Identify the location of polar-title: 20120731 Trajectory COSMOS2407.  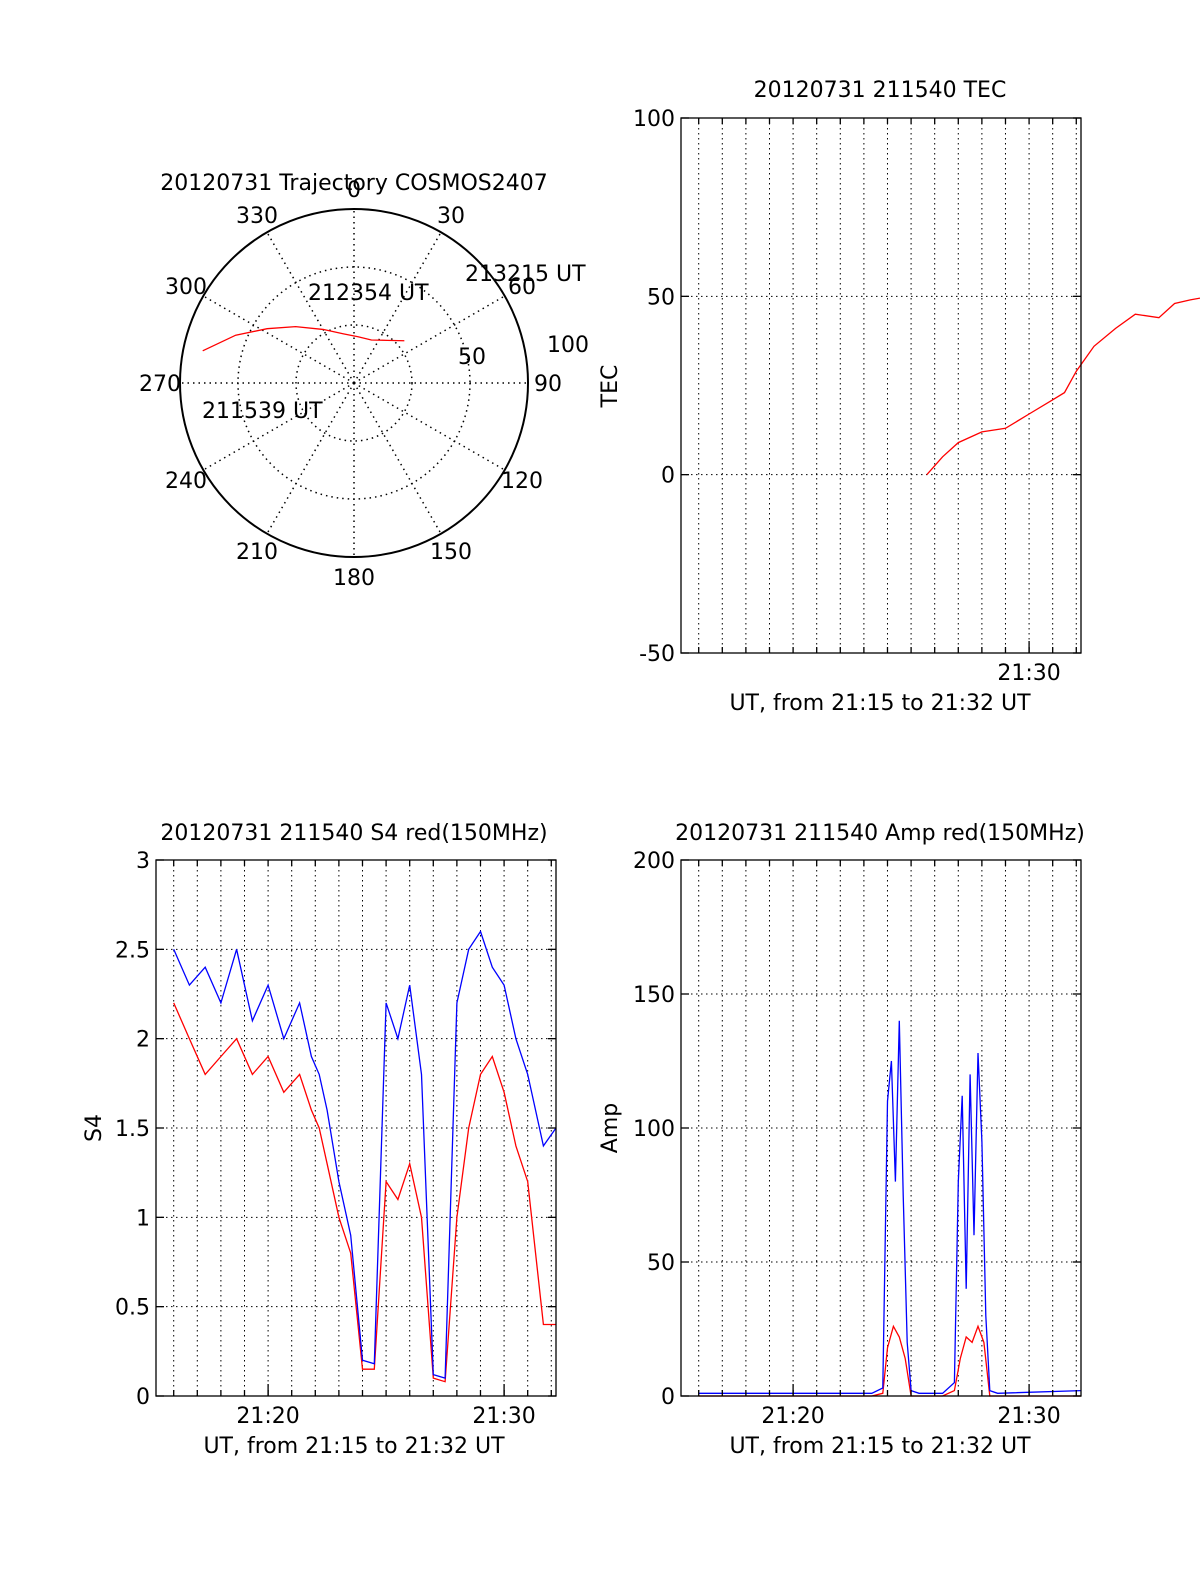
(353, 183).